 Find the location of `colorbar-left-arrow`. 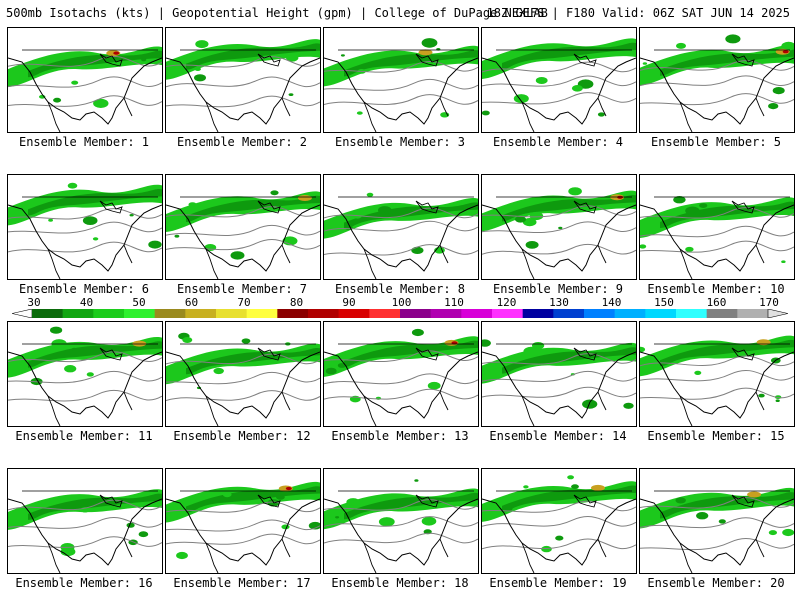

colorbar-left-arrow is located at coordinates (22, 313).